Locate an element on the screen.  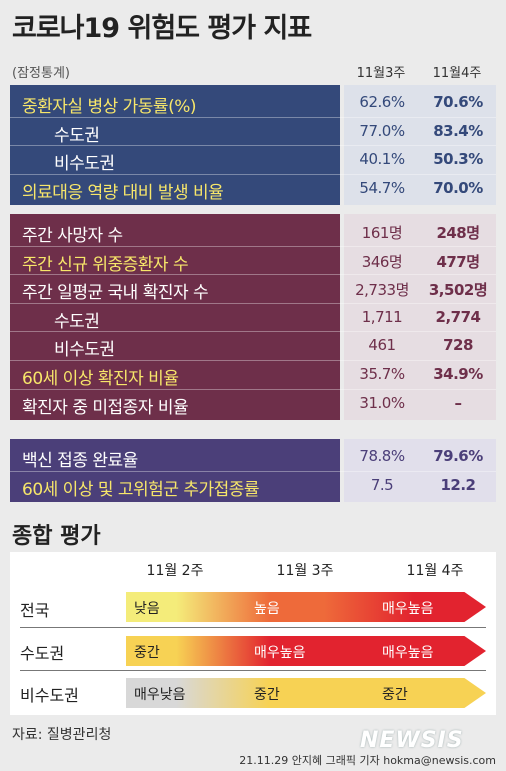
region-label: 수도권 is located at coordinates (42, 653).